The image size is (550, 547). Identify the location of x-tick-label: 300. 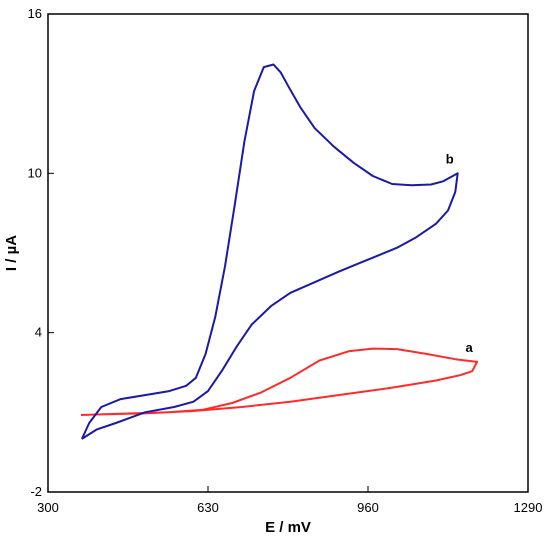
(48, 507).